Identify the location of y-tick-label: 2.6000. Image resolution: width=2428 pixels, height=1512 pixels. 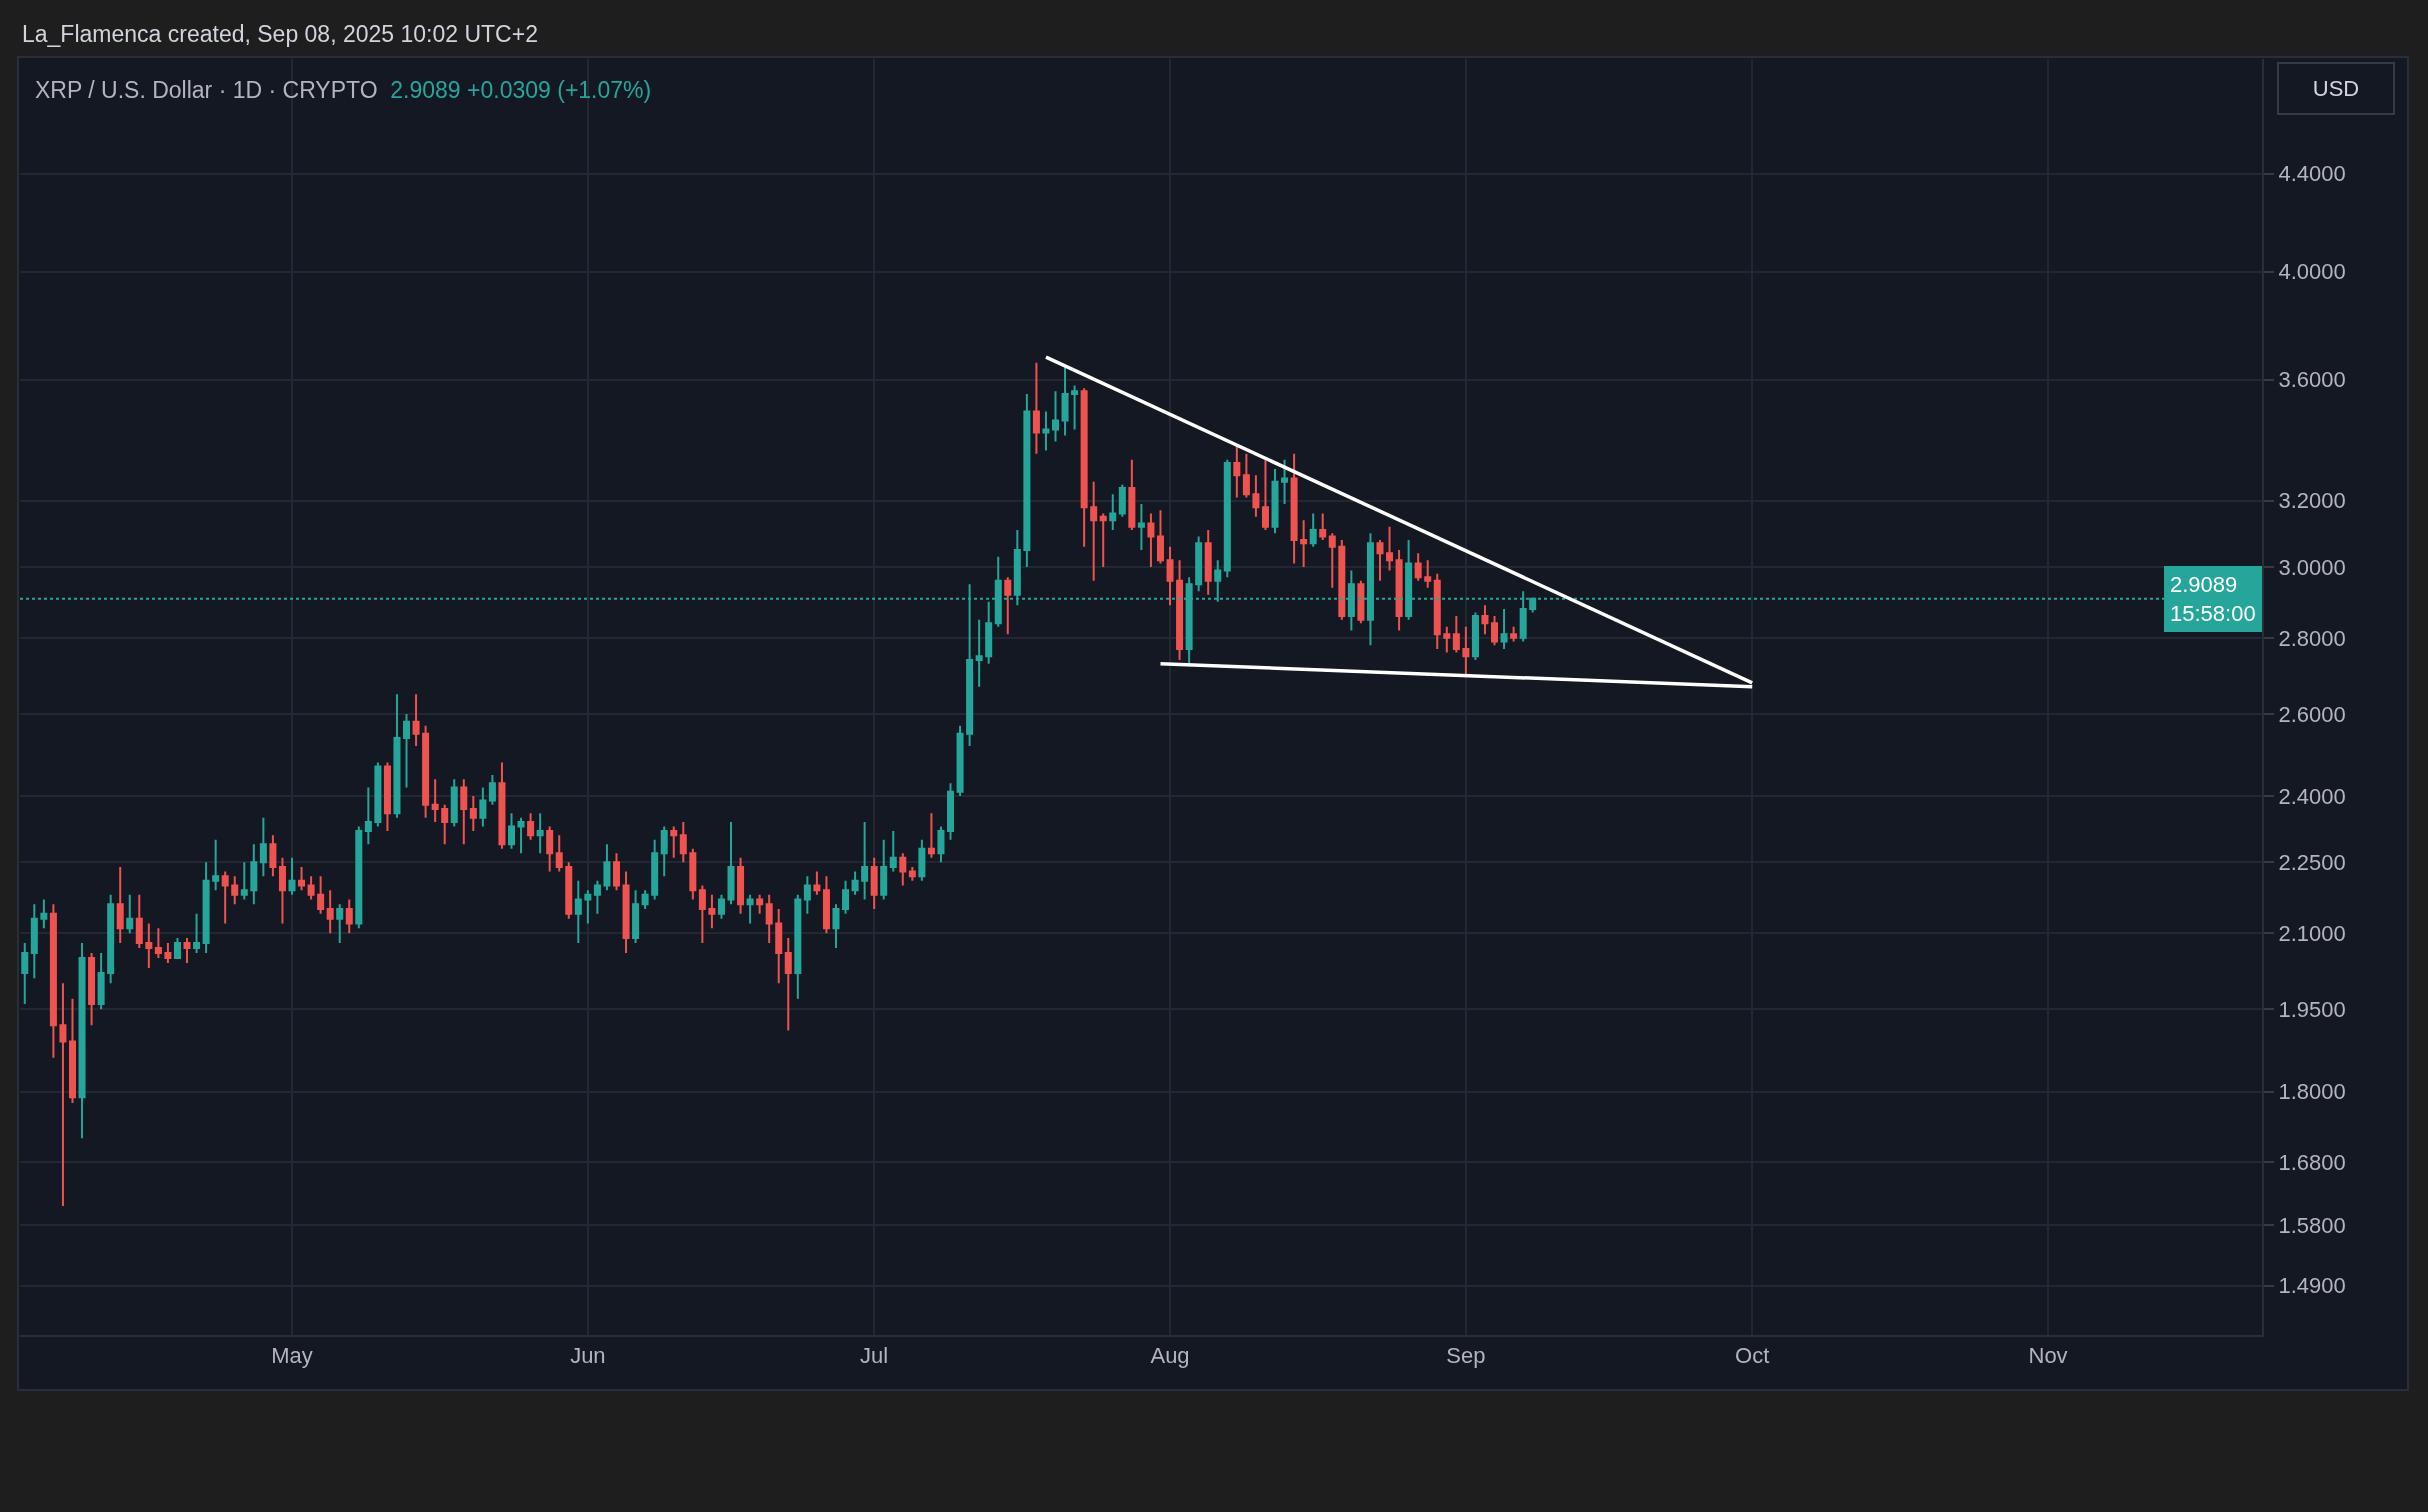
(2312, 714).